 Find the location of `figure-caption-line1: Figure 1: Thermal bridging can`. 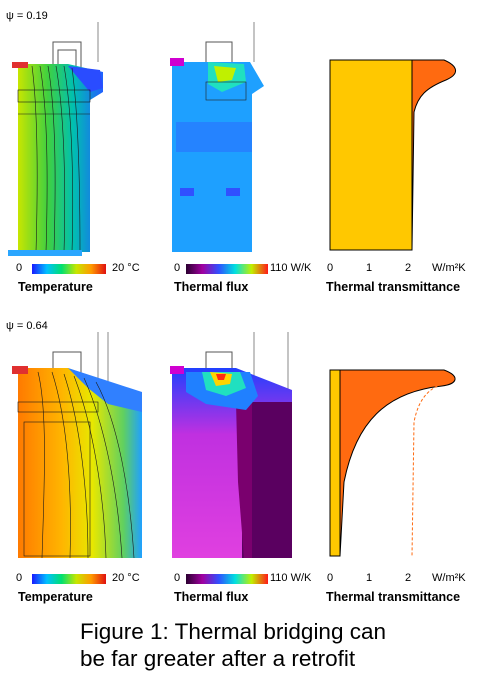

figure-caption-line1: Figure 1: Thermal bridging can is located at coordinates (233, 631).